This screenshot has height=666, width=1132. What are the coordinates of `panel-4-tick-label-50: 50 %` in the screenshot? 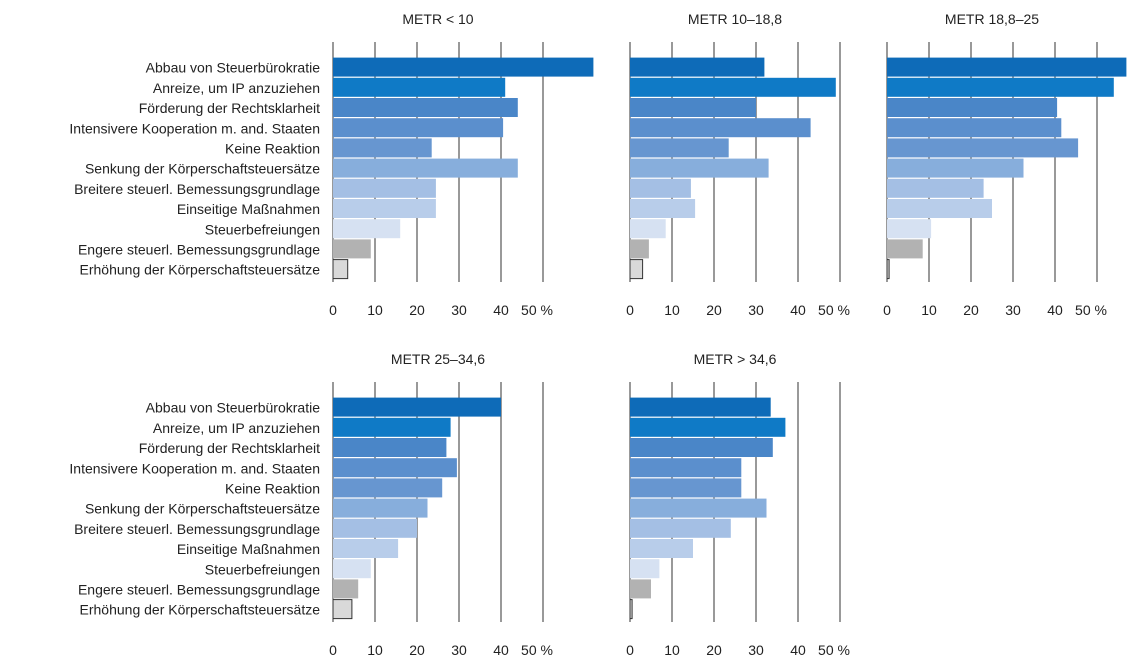 It's located at (537, 650).